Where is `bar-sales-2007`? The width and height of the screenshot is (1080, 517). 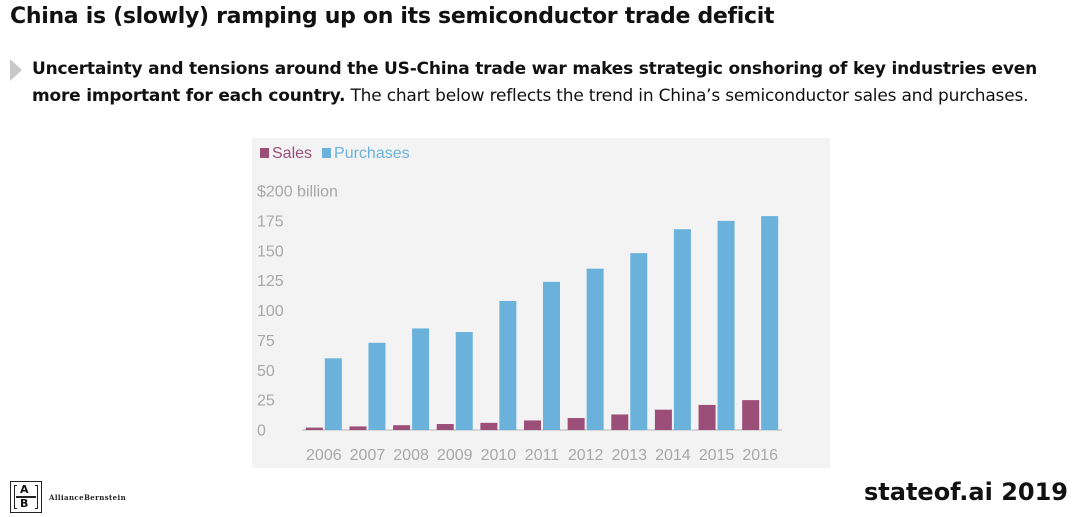
bar-sales-2007 is located at coordinates (358, 428).